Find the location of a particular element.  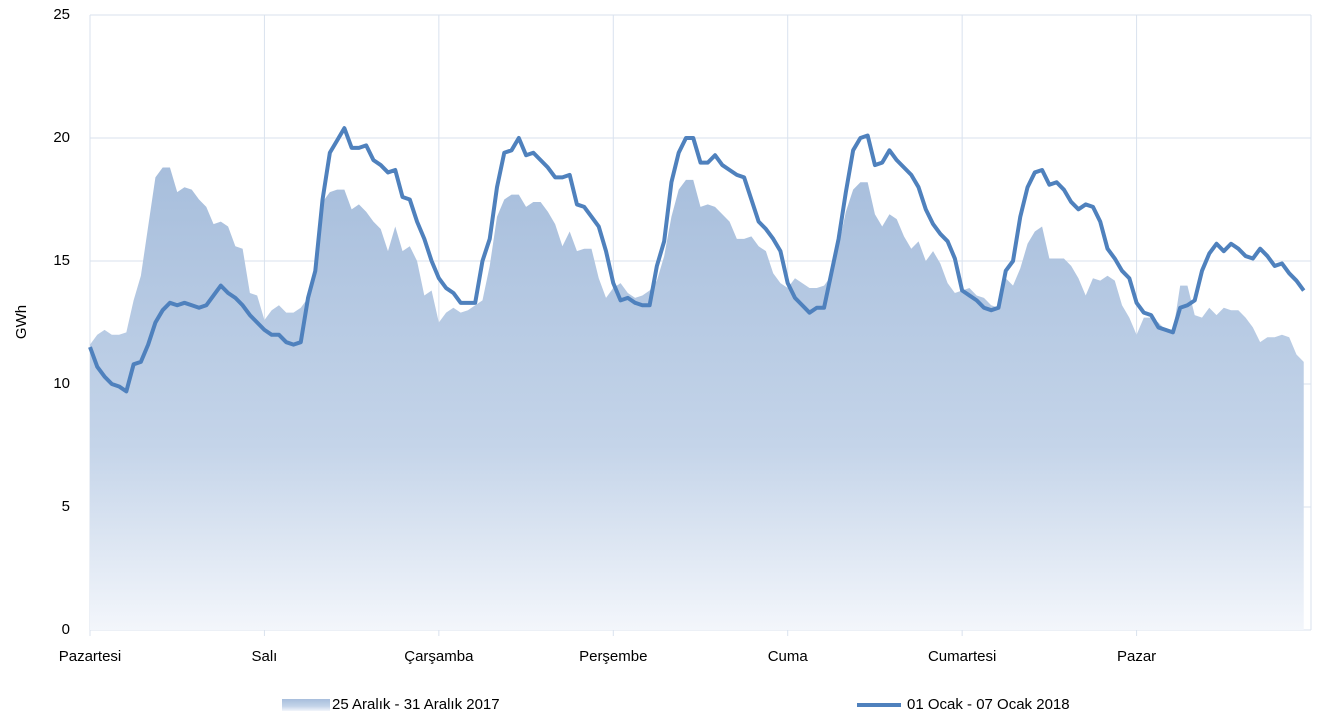

legend-swatch is located at coordinates (306, 705).